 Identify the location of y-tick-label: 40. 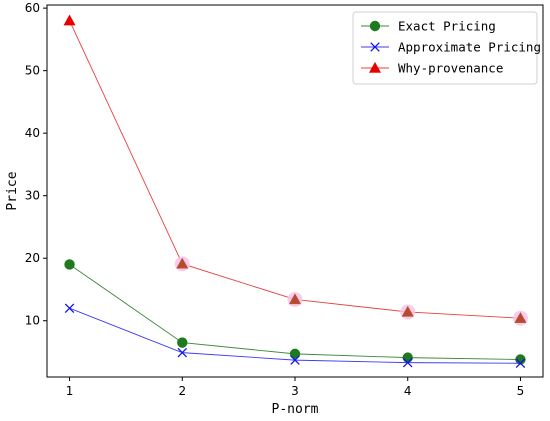
(32, 133).